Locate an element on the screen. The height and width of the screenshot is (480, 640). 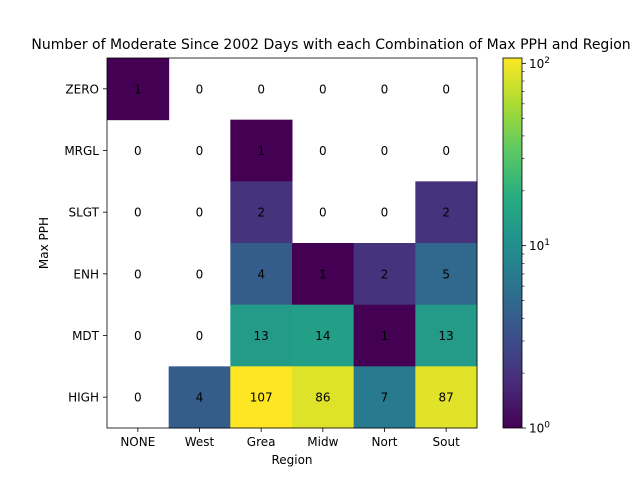
cell-value-label: 107 is located at coordinates (261, 398).